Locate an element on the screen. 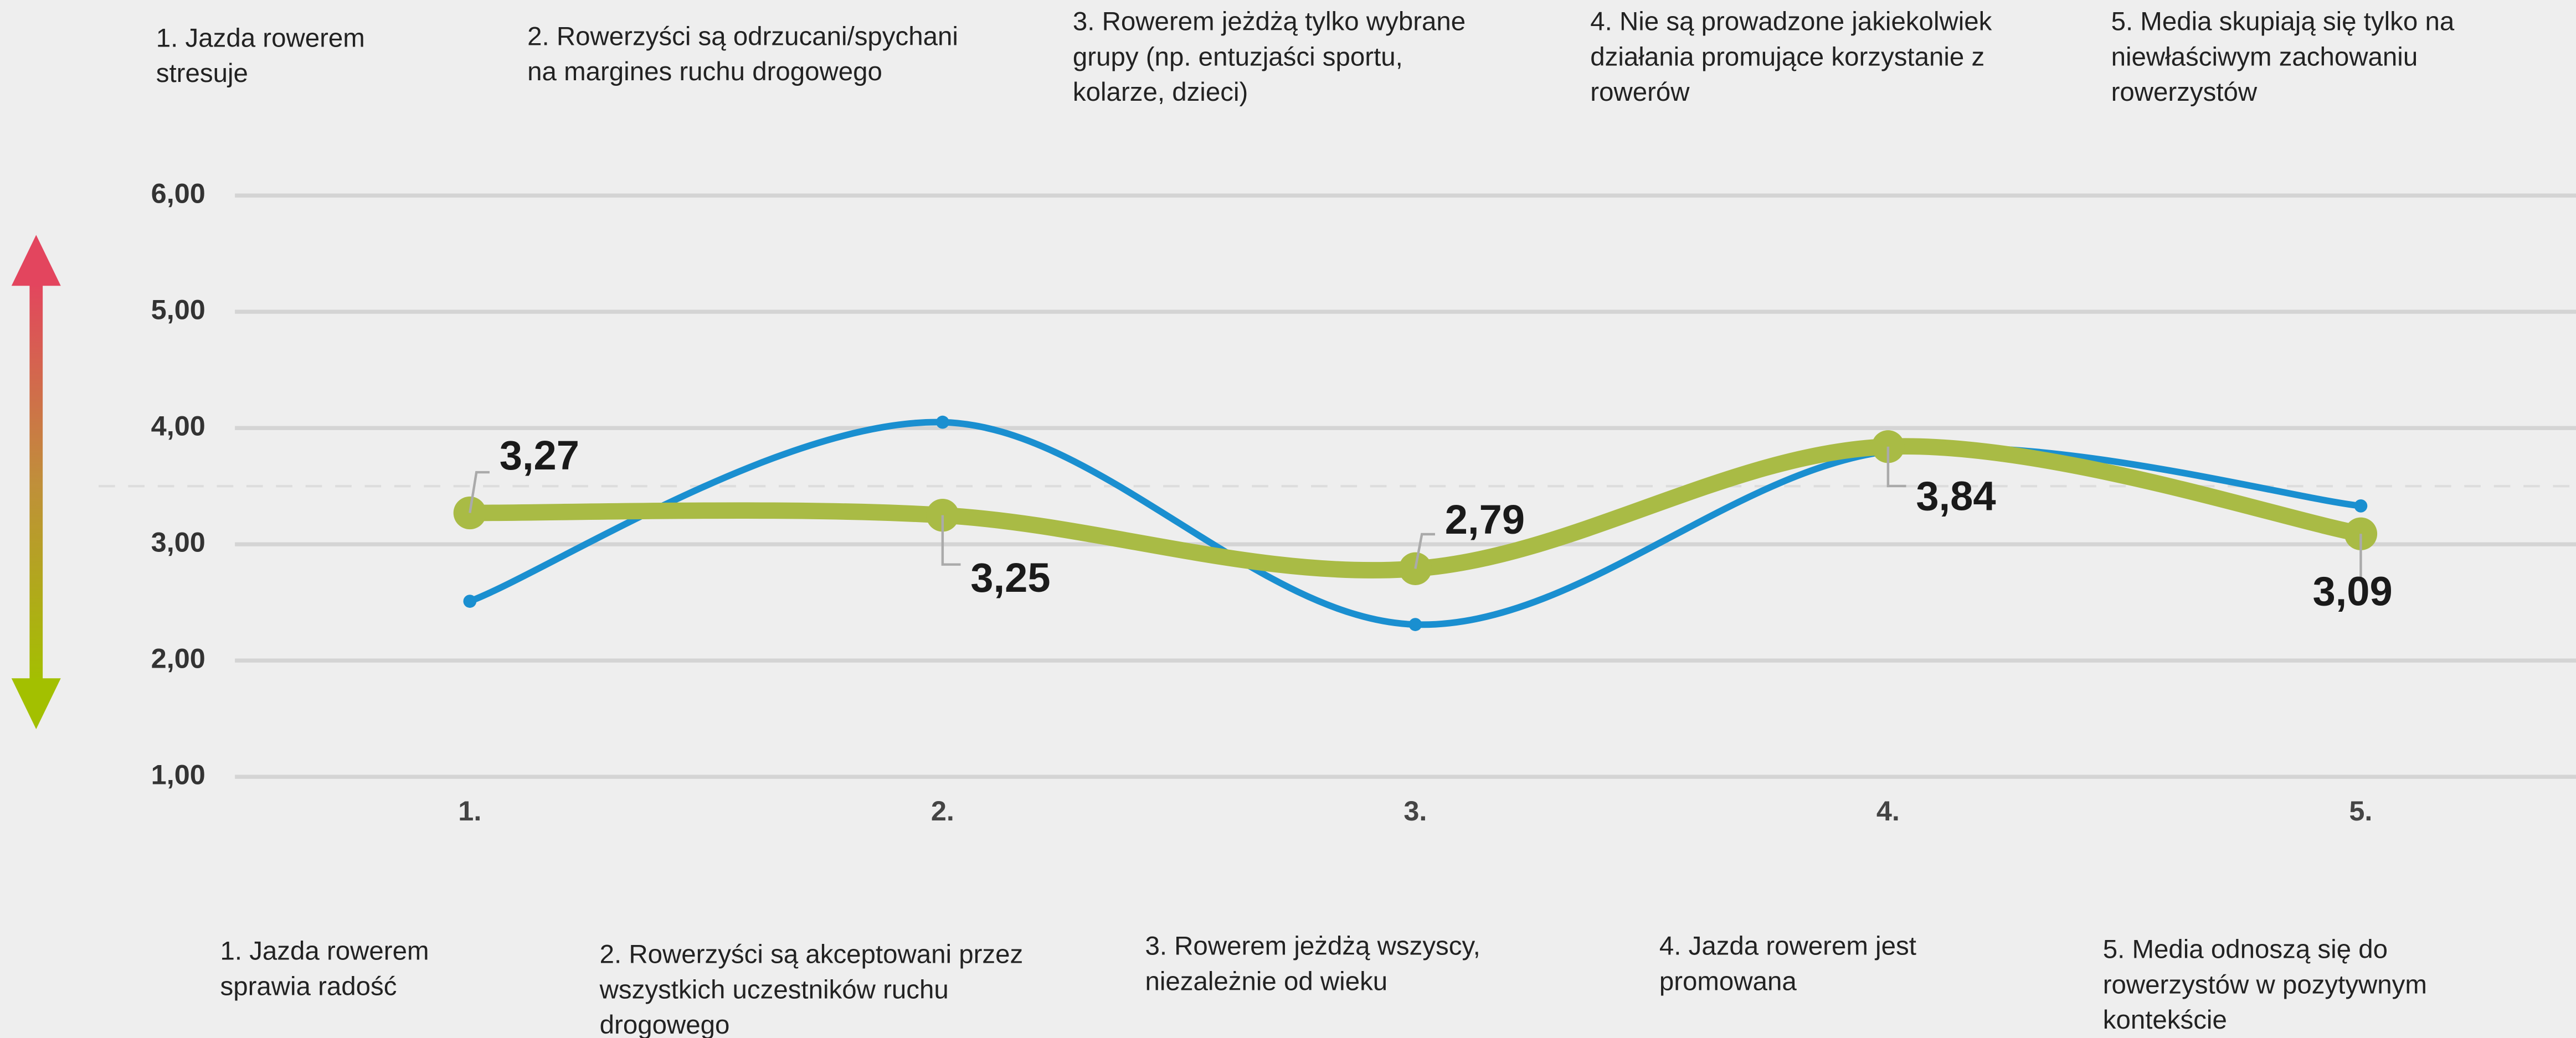 This screenshot has width=2576, height=1038. annotation-line: grupy (np. entuzjaści sportu, is located at coordinates (1238, 56).